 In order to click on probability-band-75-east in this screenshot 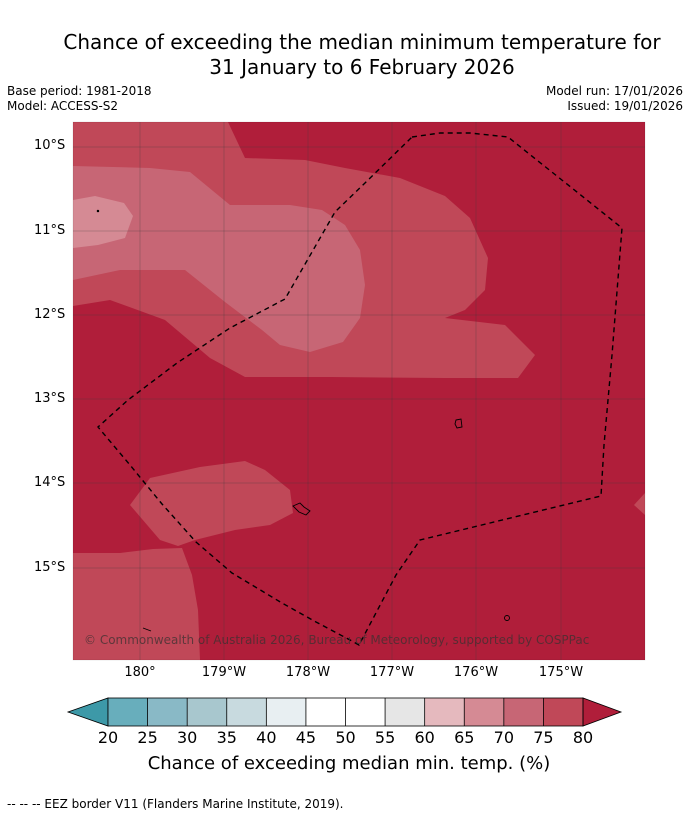, I will do `click(639, 504)`.